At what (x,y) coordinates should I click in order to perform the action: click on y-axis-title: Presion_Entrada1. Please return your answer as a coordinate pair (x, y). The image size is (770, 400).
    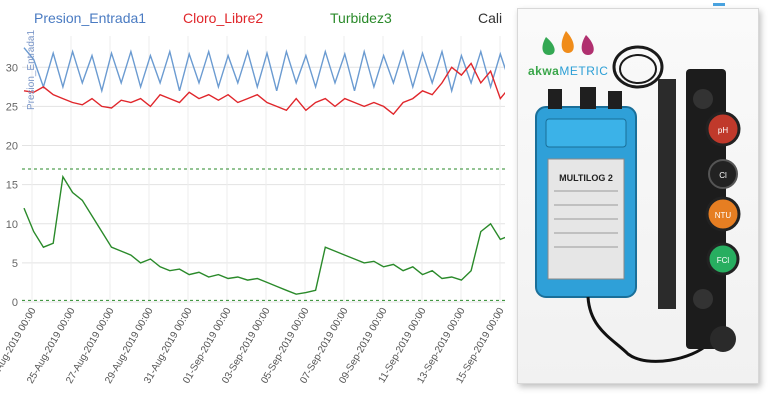
    Looking at the image, I should click on (31, 70).